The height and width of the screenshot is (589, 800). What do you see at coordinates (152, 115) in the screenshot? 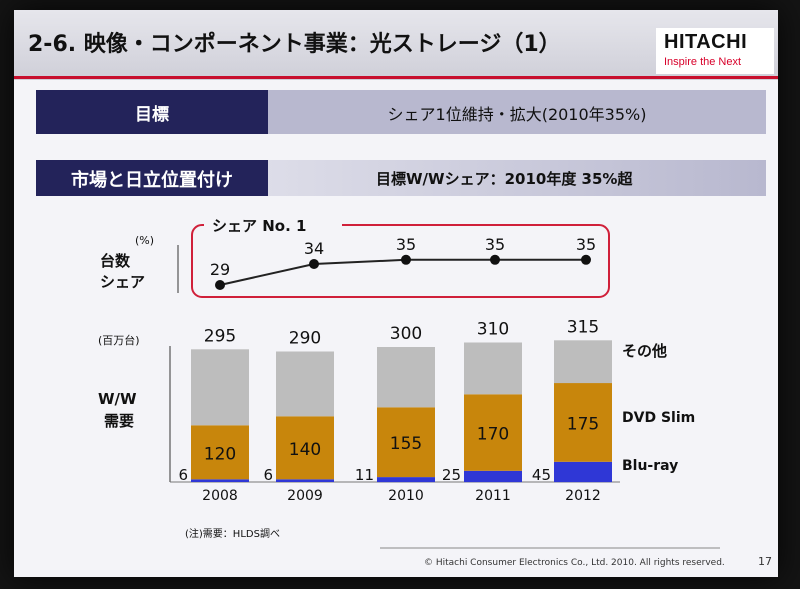
I see `goal-label: 目標` at bounding box center [152, 115].